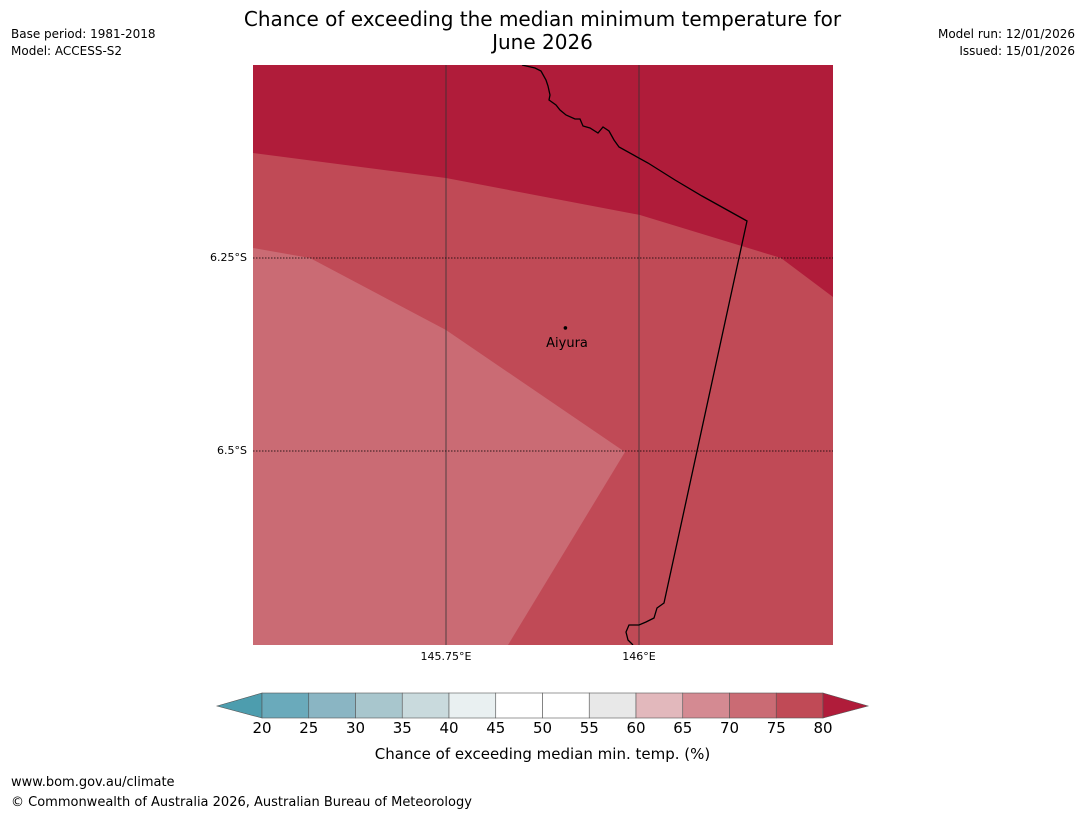  I want to click on issued-text: Issued: 15/01/2026, so click(1017, 51).